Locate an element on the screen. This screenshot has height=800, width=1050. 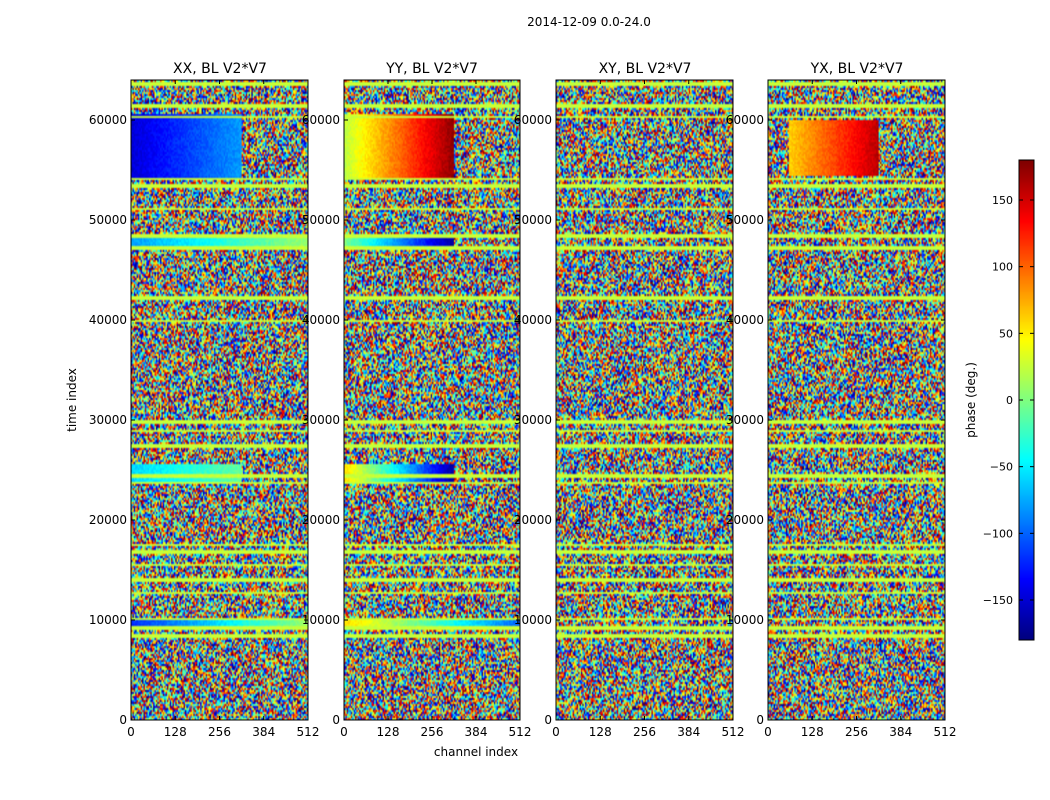
colorbar-label: phase (deg.) is located at coordinates (971, 400).